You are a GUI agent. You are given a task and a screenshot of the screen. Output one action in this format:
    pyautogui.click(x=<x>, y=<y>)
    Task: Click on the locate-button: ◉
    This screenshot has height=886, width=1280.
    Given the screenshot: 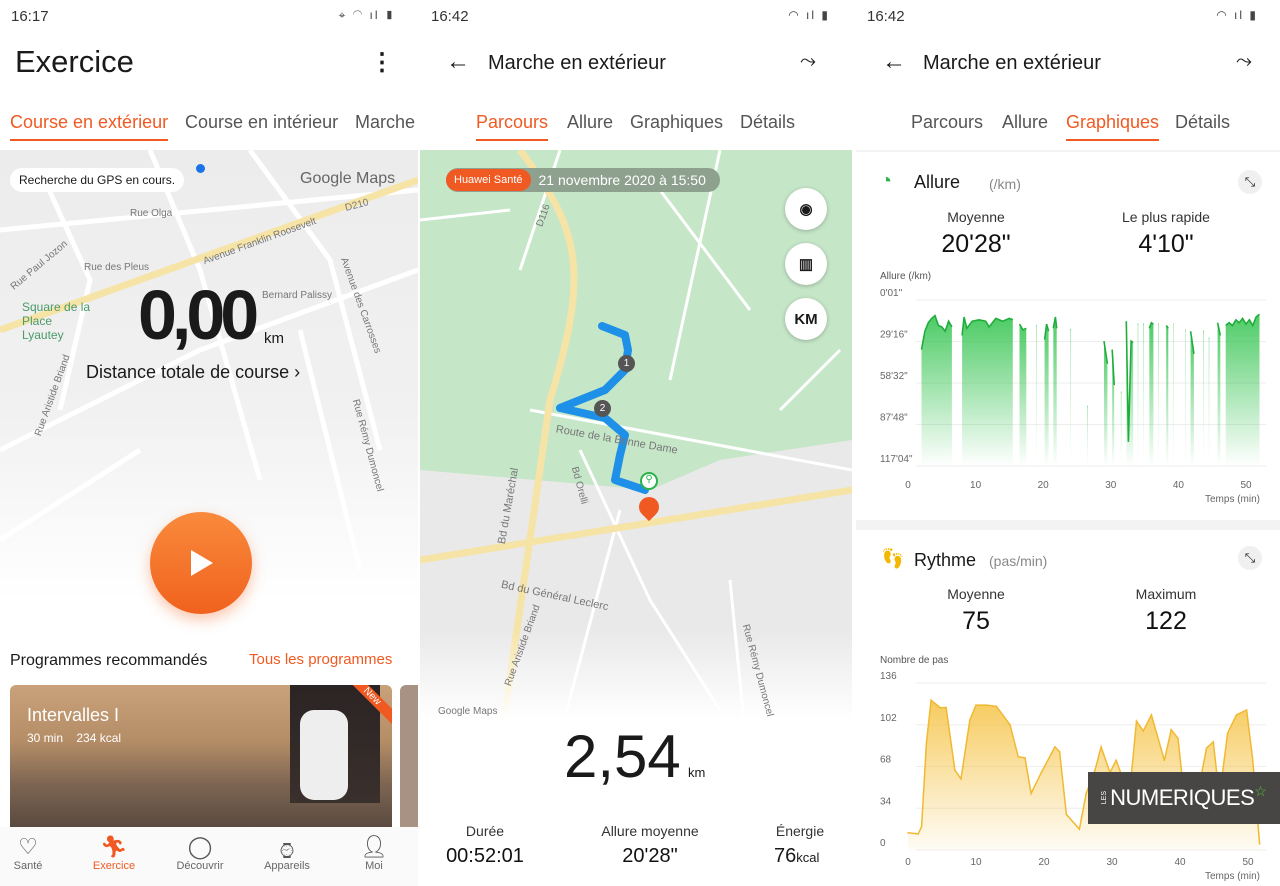 What is the action you would take?
    pyautogui.click(x=806, y=209)
    